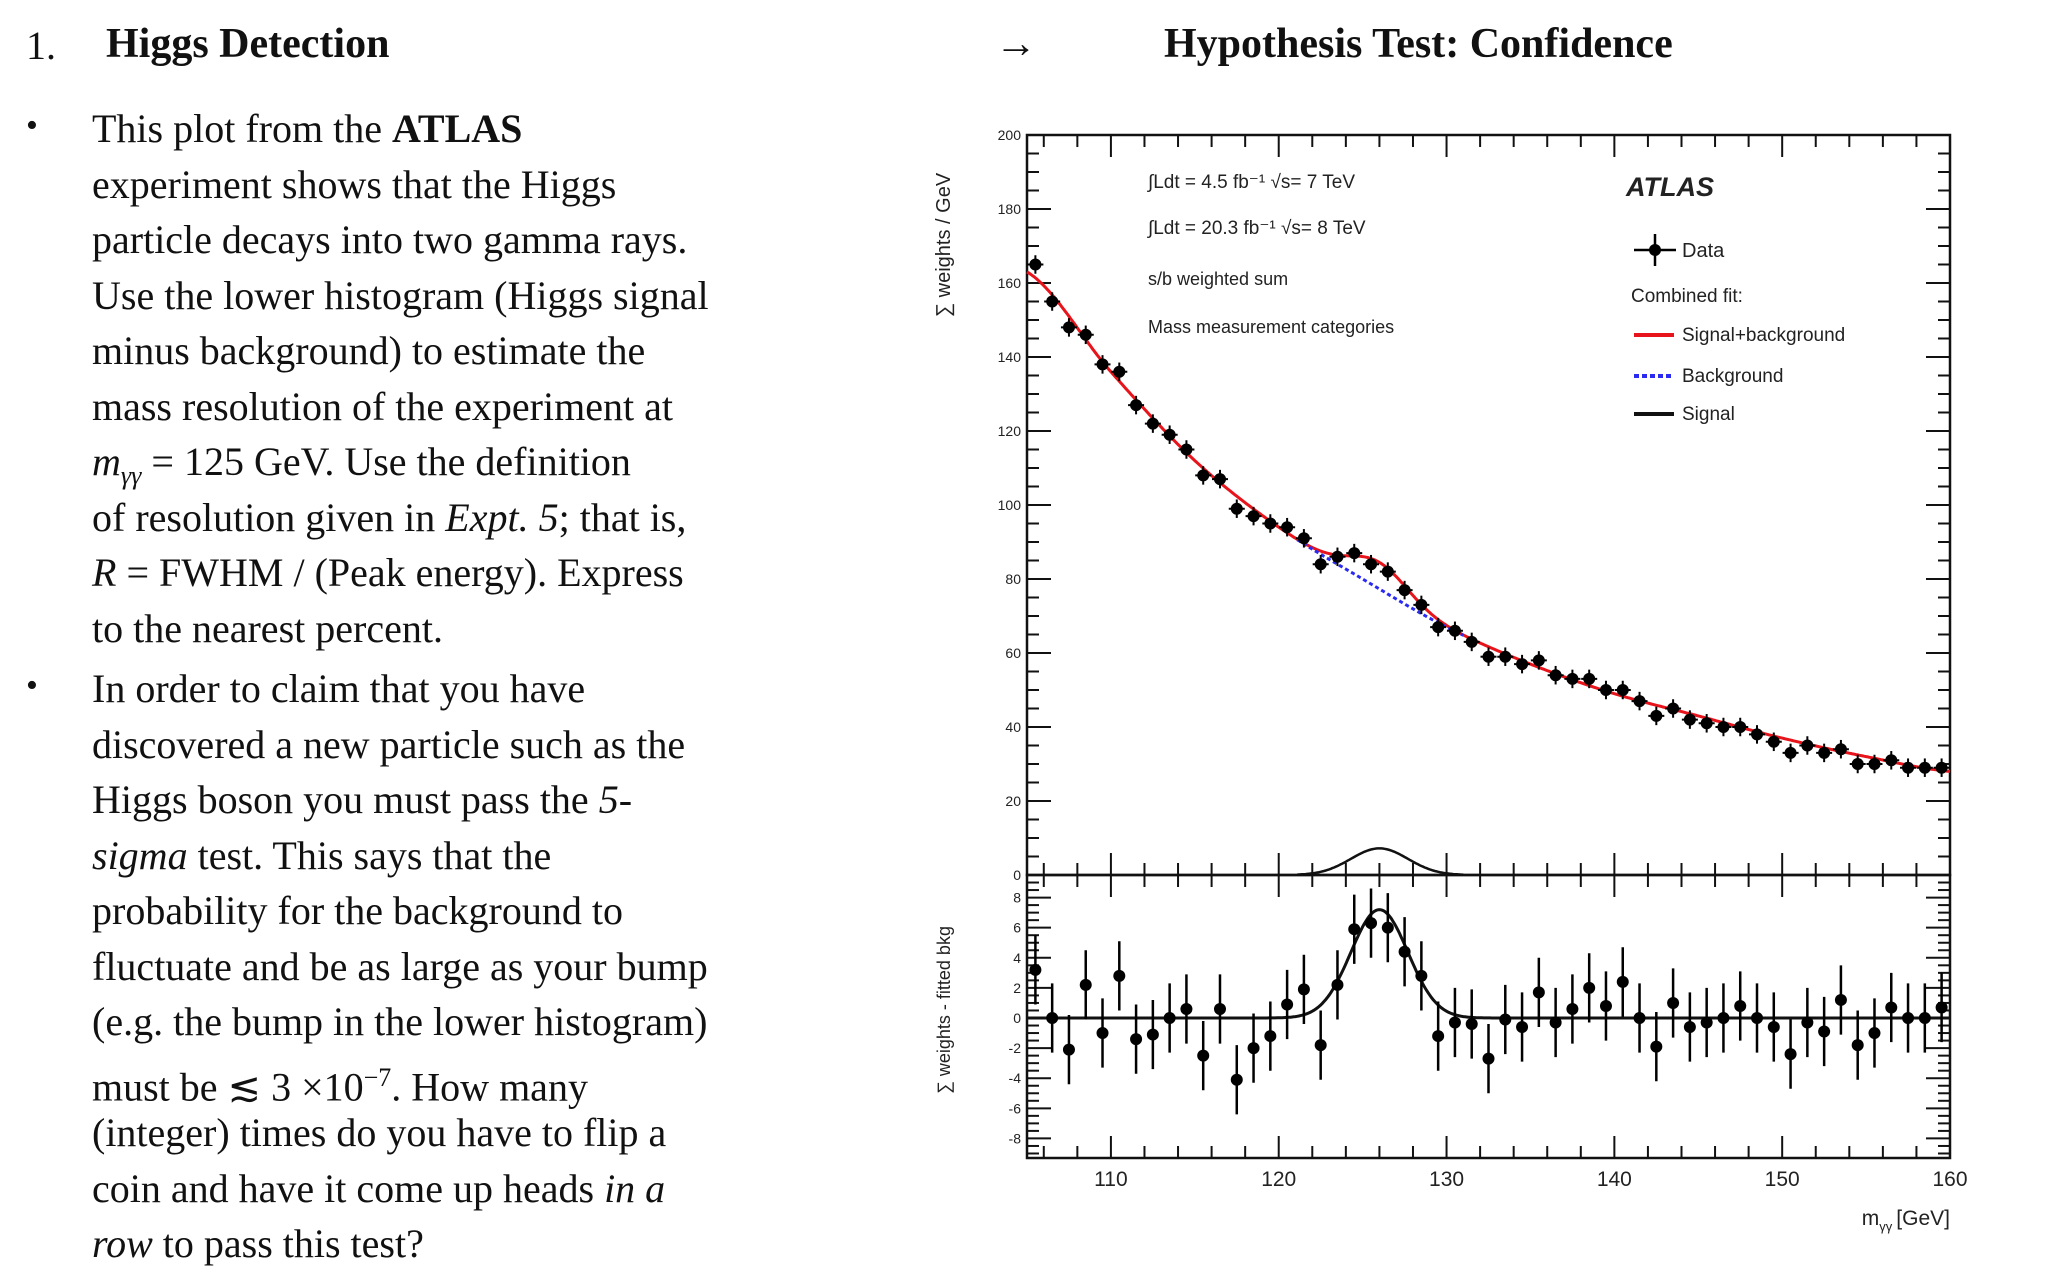 This screenshot has height=1276, width=2046. What do you see at coordinates (345, 799) in the screenshot?
I see `text-segment: Higgs boson you must pass the` at bounding box center [345, 799].